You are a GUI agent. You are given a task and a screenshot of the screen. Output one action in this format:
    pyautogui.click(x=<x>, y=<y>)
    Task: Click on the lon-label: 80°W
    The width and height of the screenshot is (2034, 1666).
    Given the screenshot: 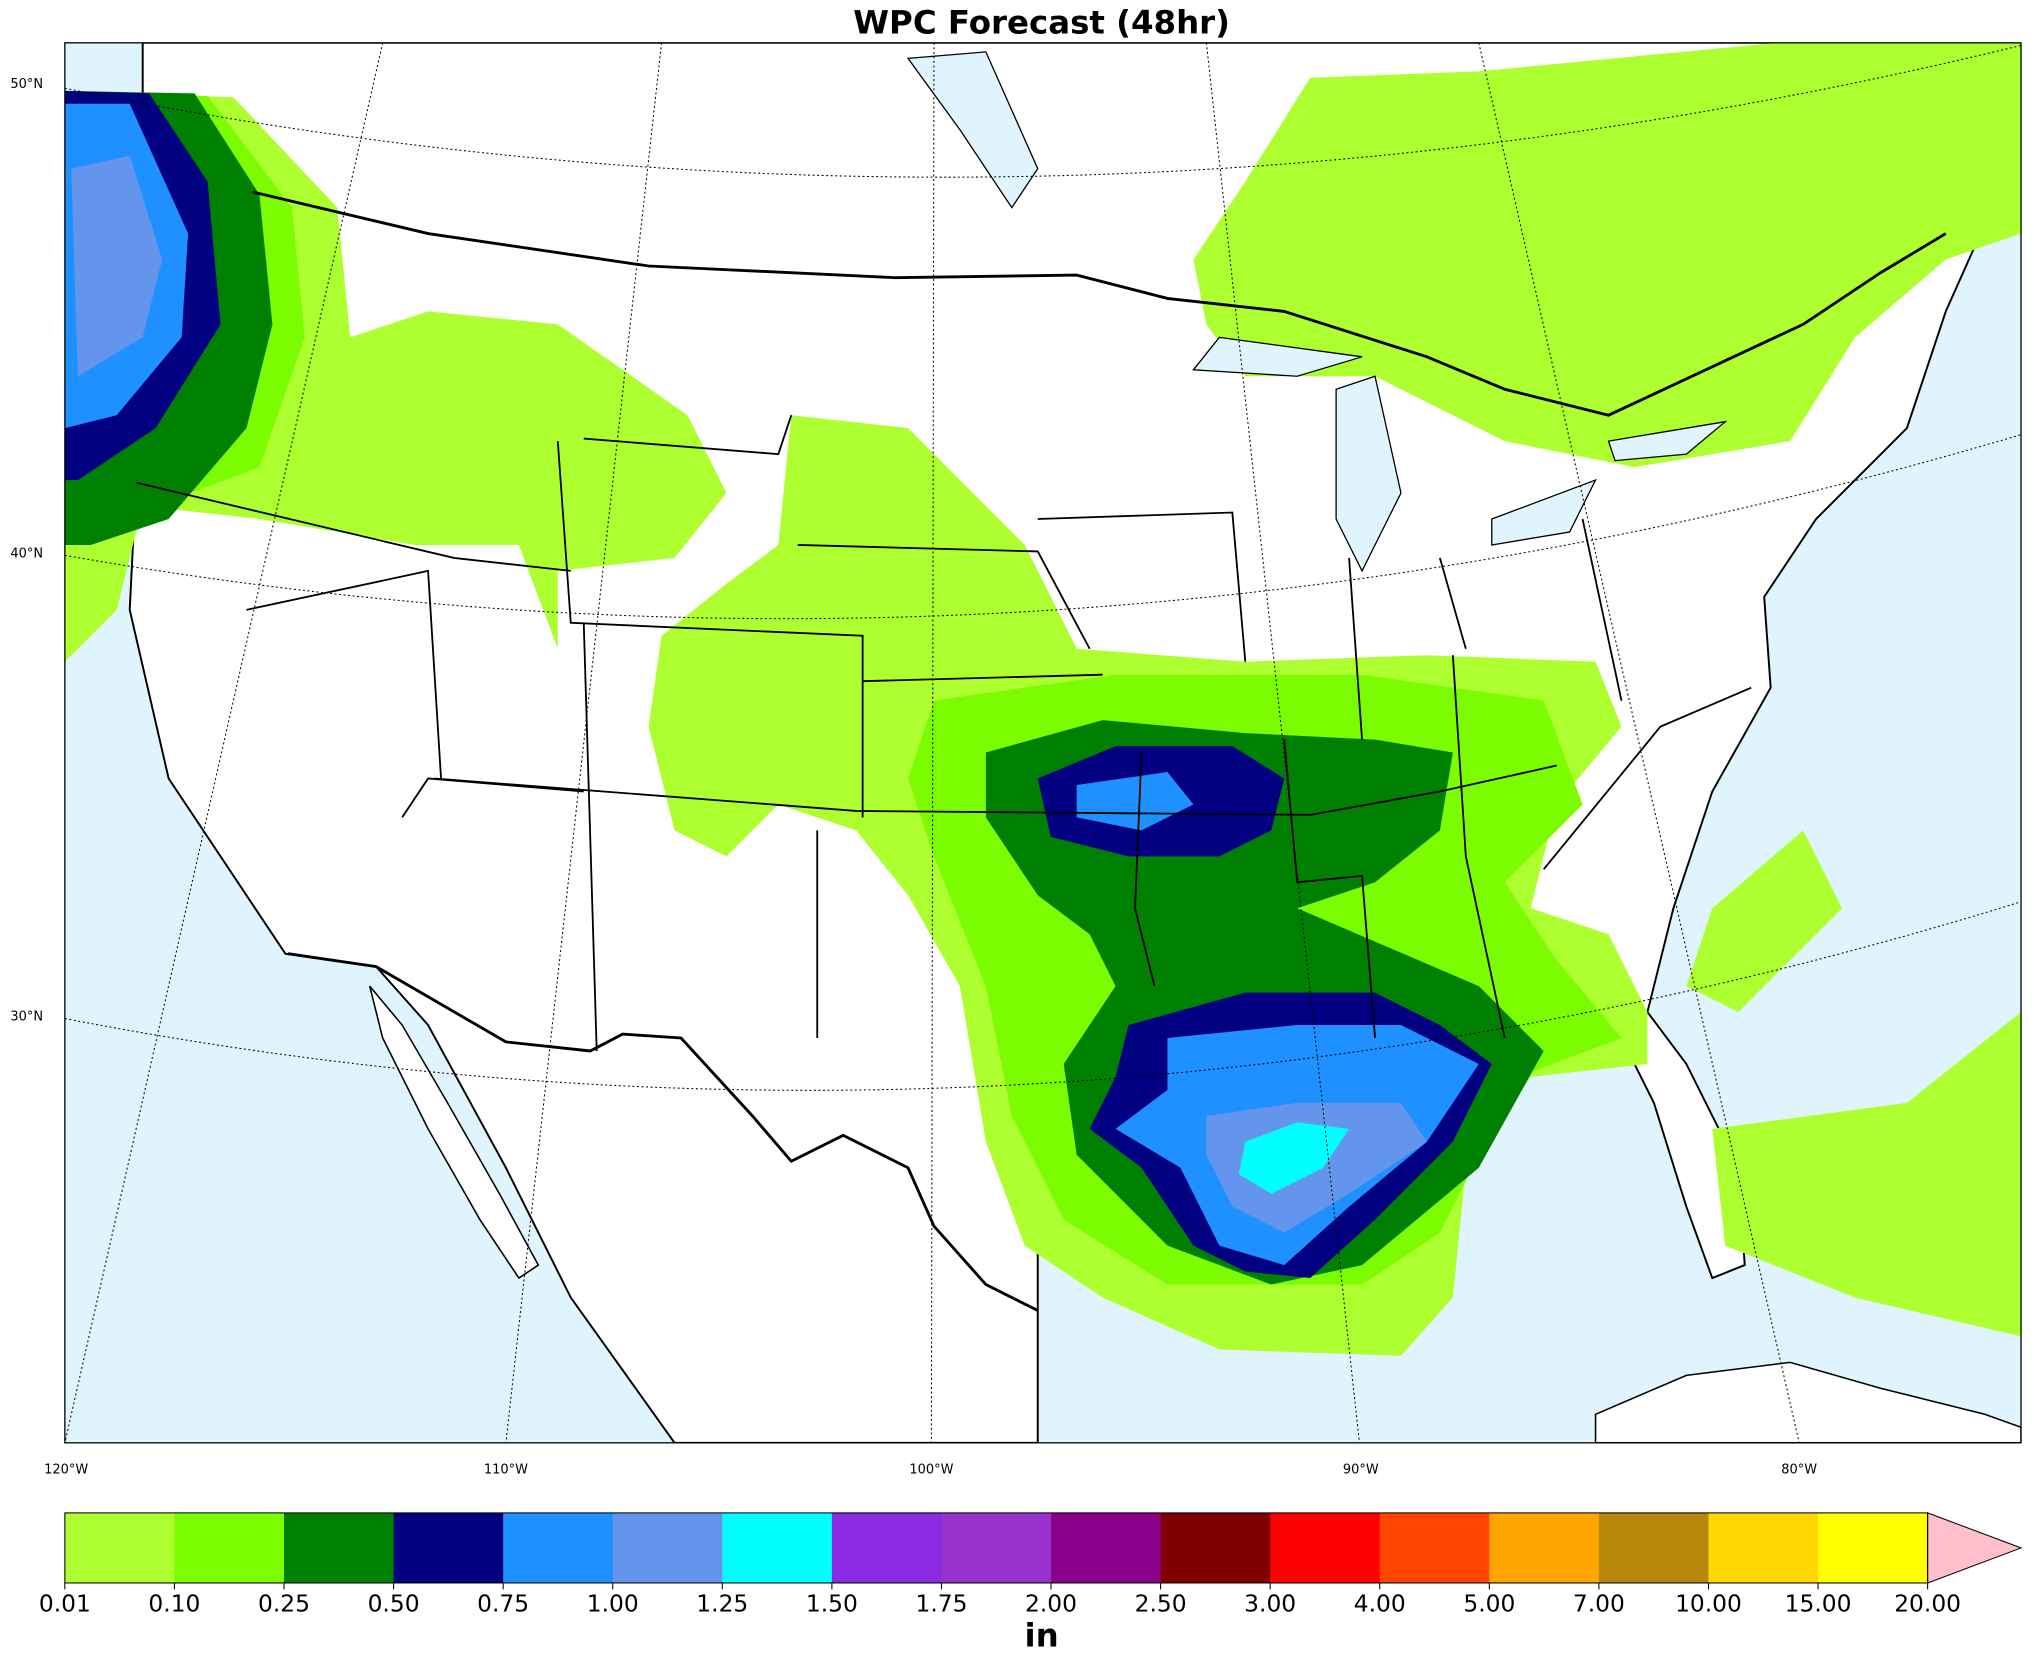 What is the action you would take?
    pyautogui.click(x=1799, y=1470)
    